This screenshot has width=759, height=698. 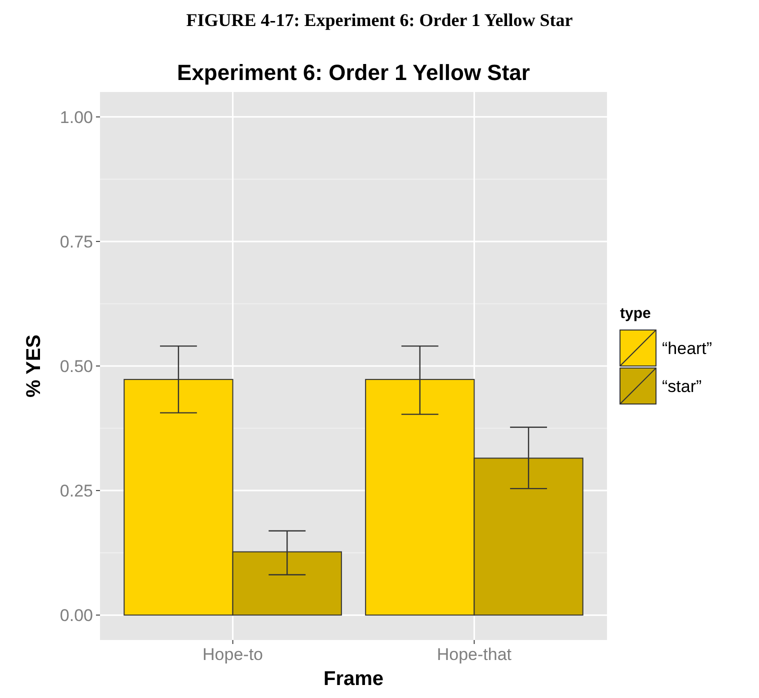 What do you see at coordinates (76, 616) in the screenshot?
I see `y-tick-label: 0.00` at bounding box center [76, 616].